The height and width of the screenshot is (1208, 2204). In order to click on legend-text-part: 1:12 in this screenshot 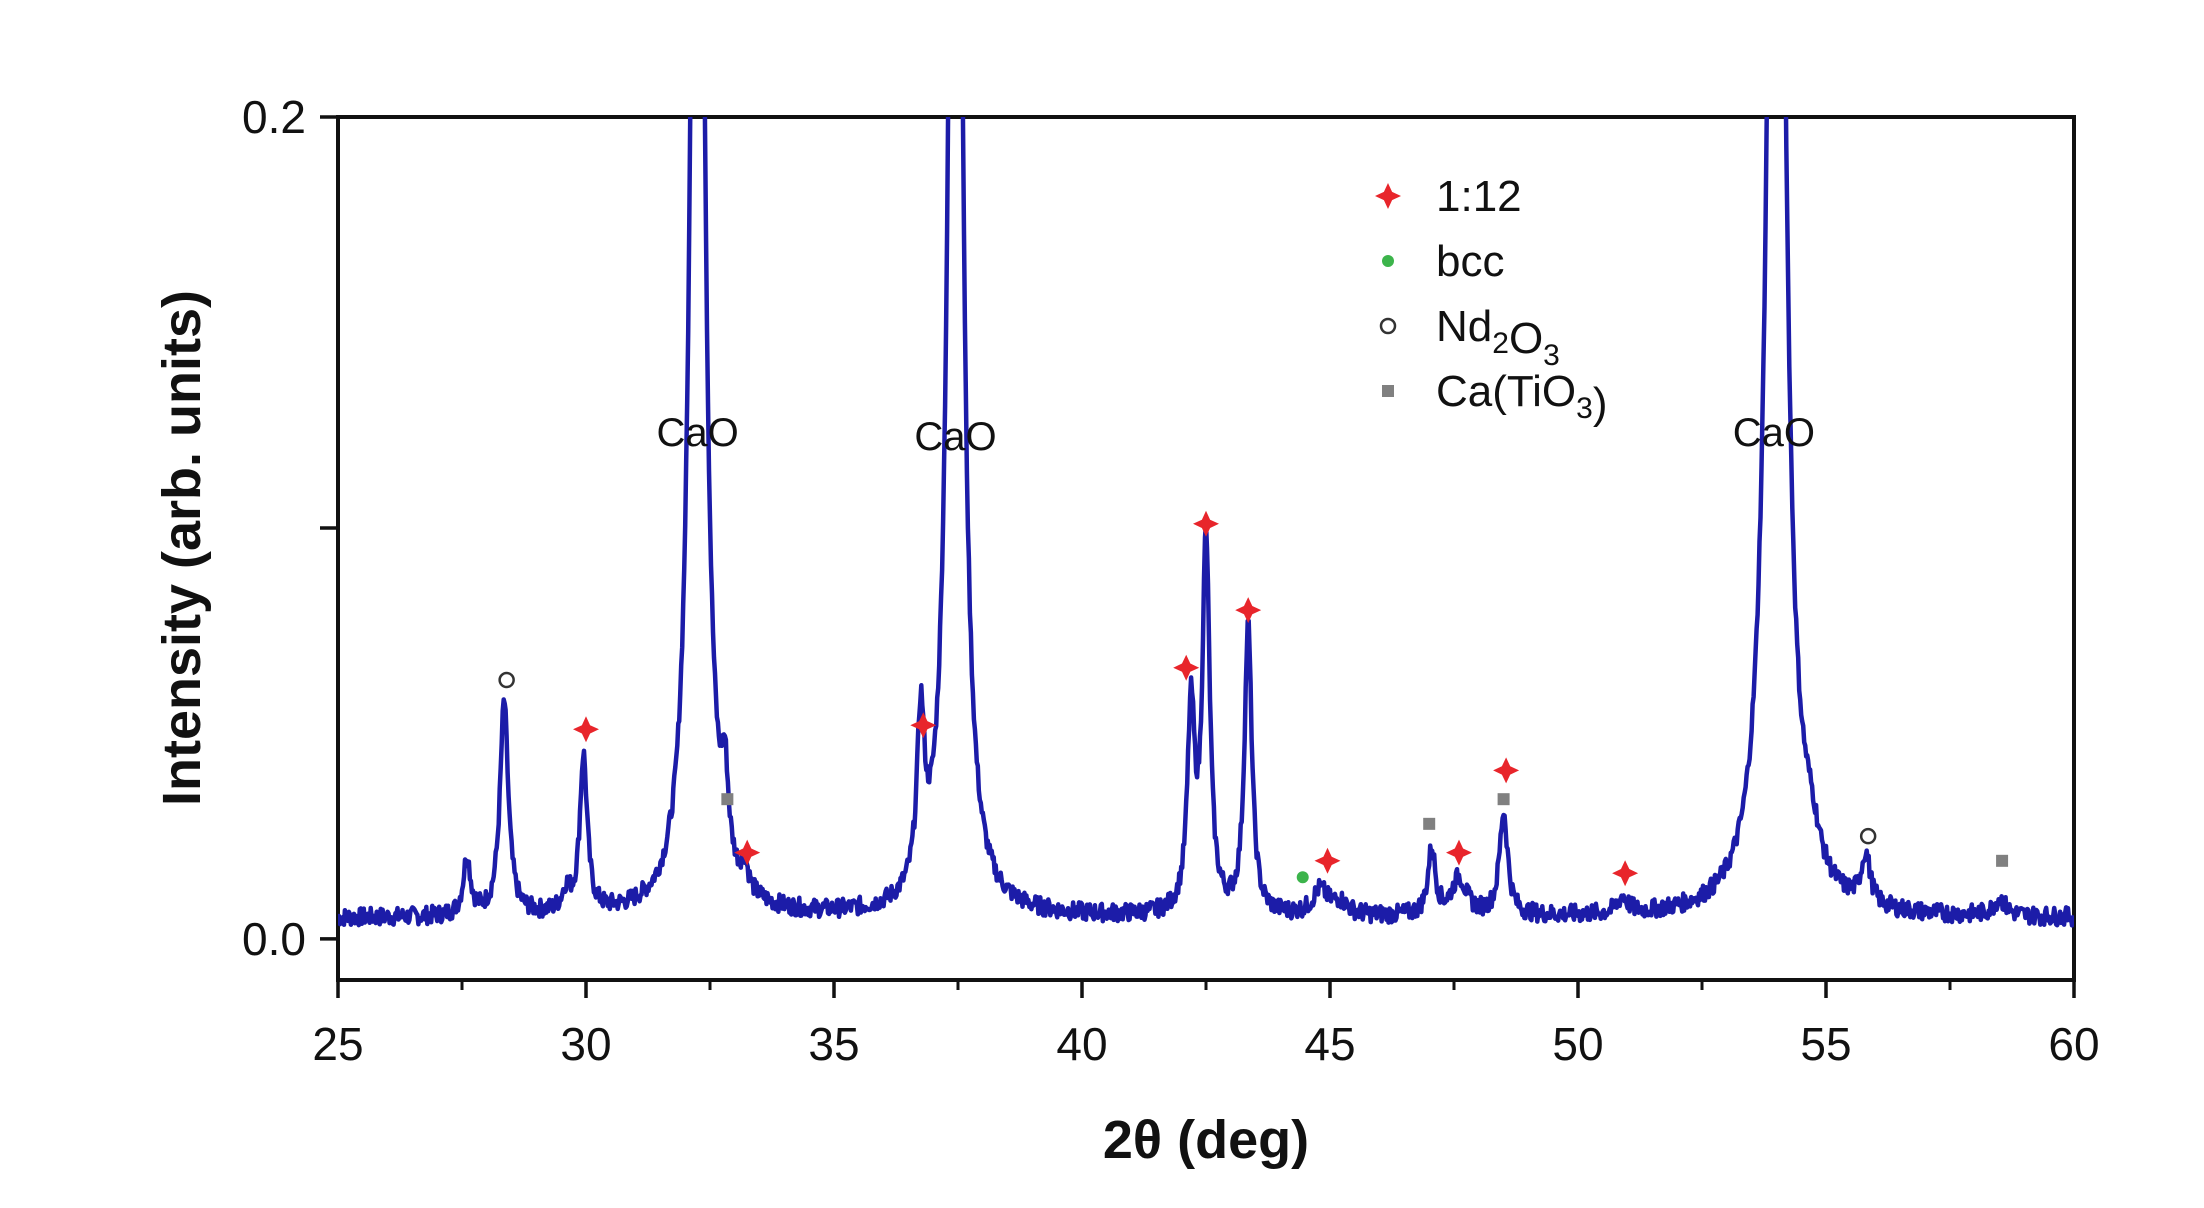, I will do `click(1479, 196)`.